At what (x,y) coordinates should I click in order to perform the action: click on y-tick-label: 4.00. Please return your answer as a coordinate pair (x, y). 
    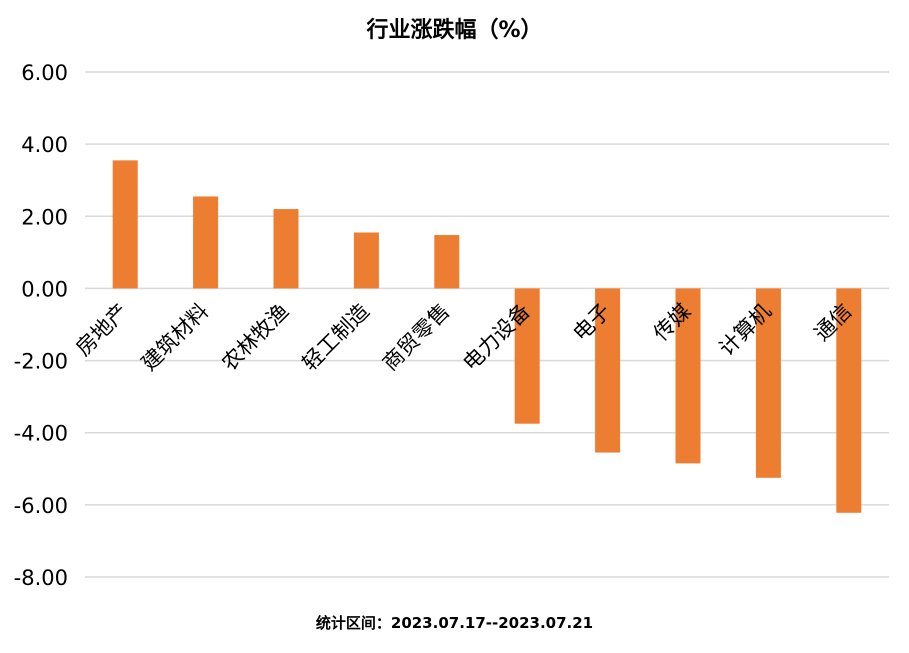
    Looking at the image, I should click on (44, 145).